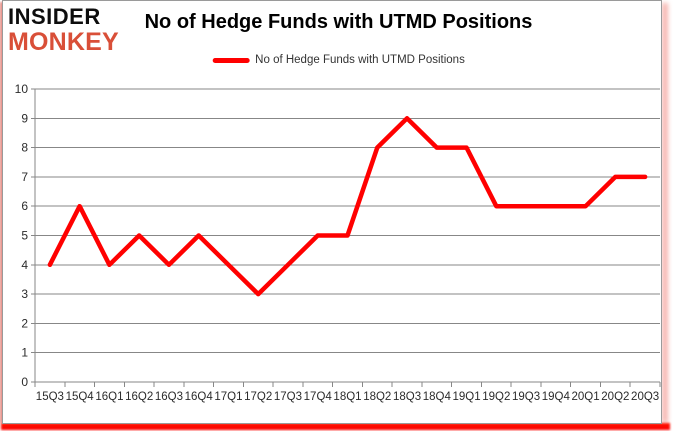  I want to click on red-glow-left, so click(1, 212).